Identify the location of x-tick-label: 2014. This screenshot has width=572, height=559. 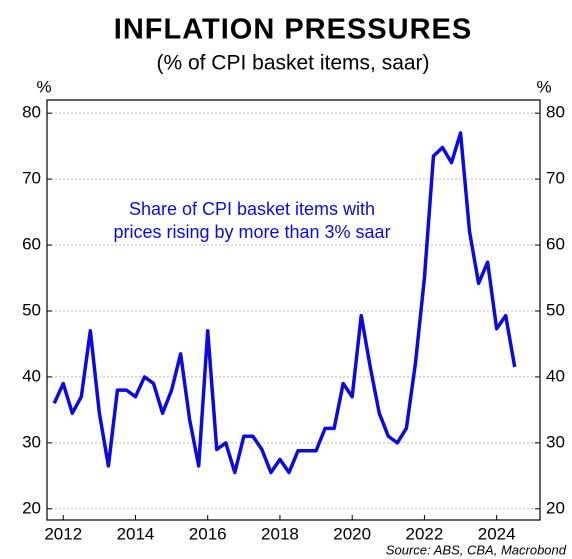
(136, 533).